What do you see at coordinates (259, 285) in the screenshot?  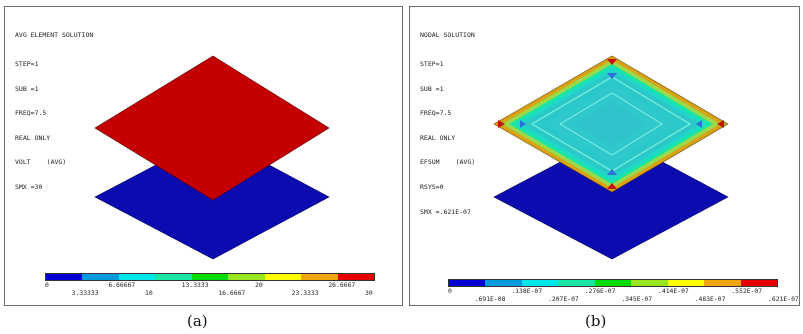 I see `panel-a-legend-tick-upper: 20` at bounding box center [259, 285].